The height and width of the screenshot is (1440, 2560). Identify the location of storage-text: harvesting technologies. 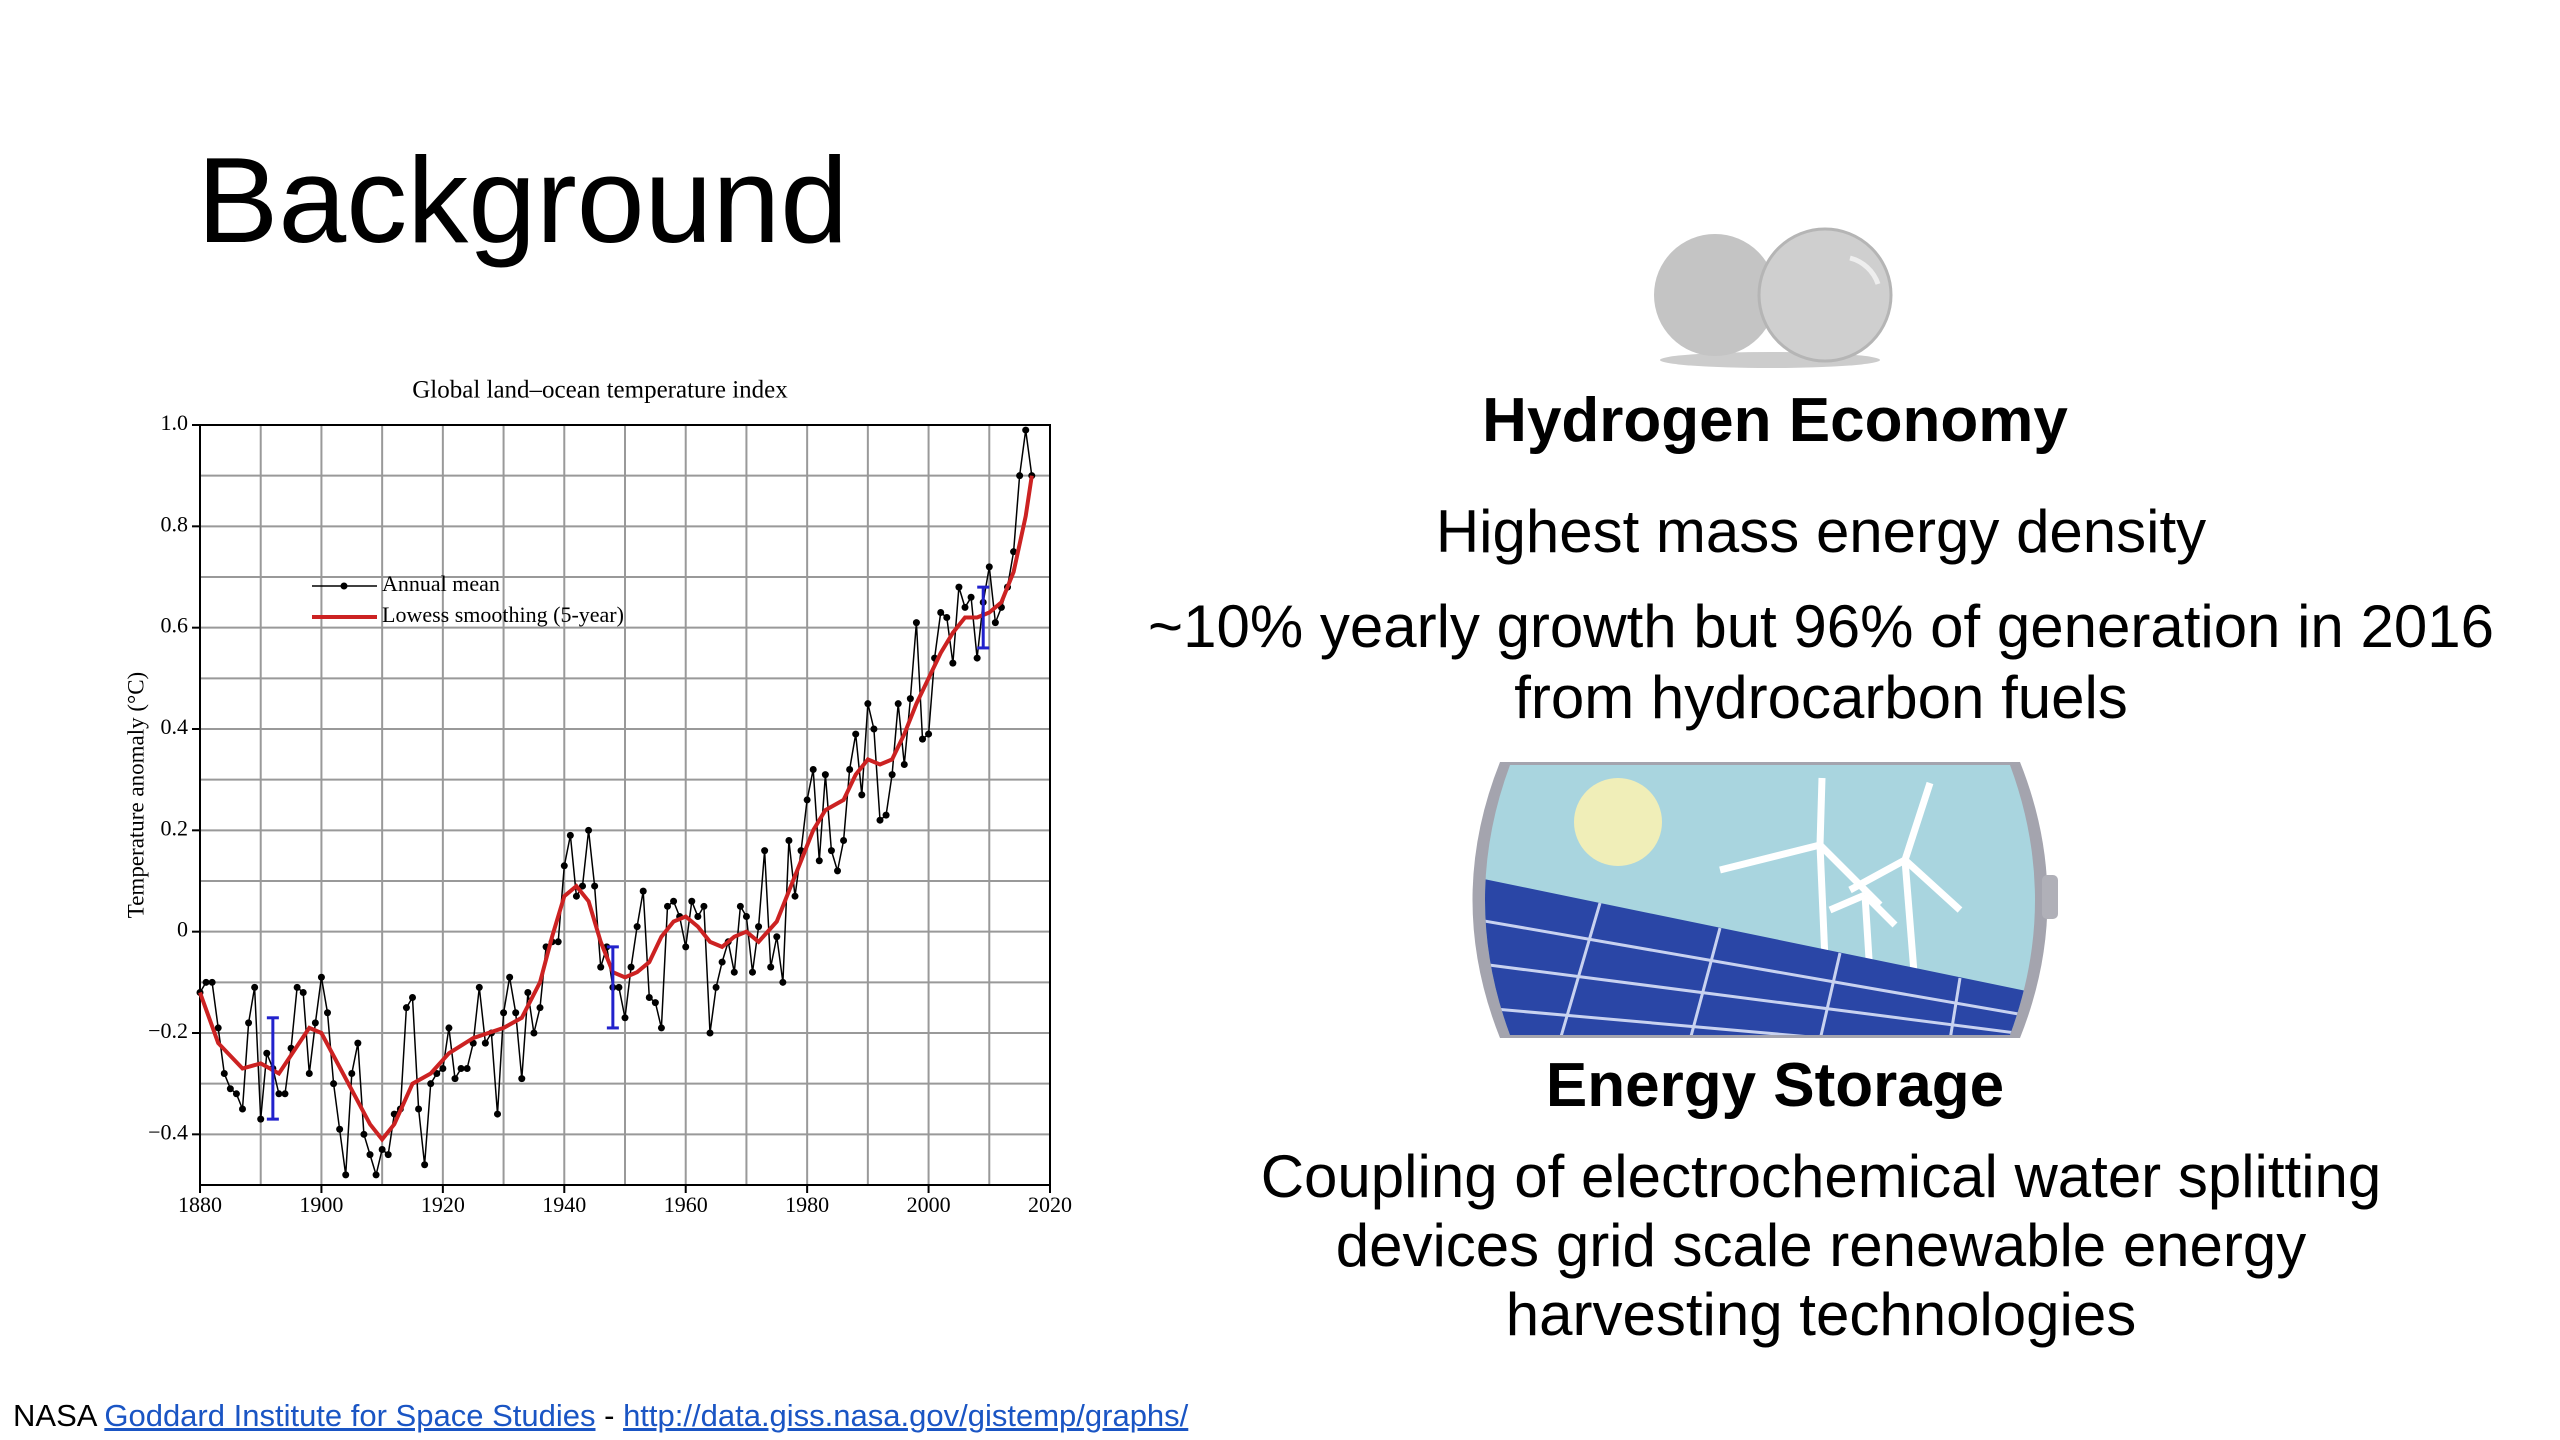
(1821, 1314).